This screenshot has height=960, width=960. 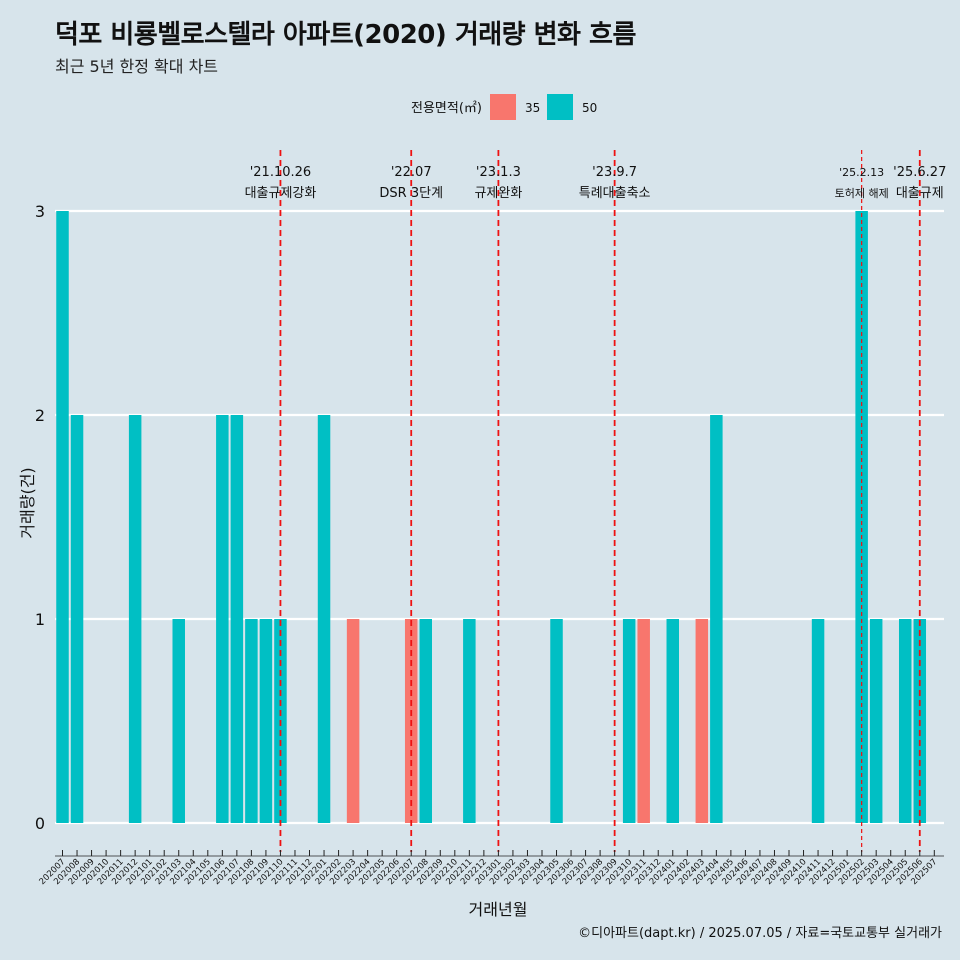 What do you see at coordinates (40, 823) in the screenshot?
I see `y-tick-label: 0` at bounding box center [40, 823].